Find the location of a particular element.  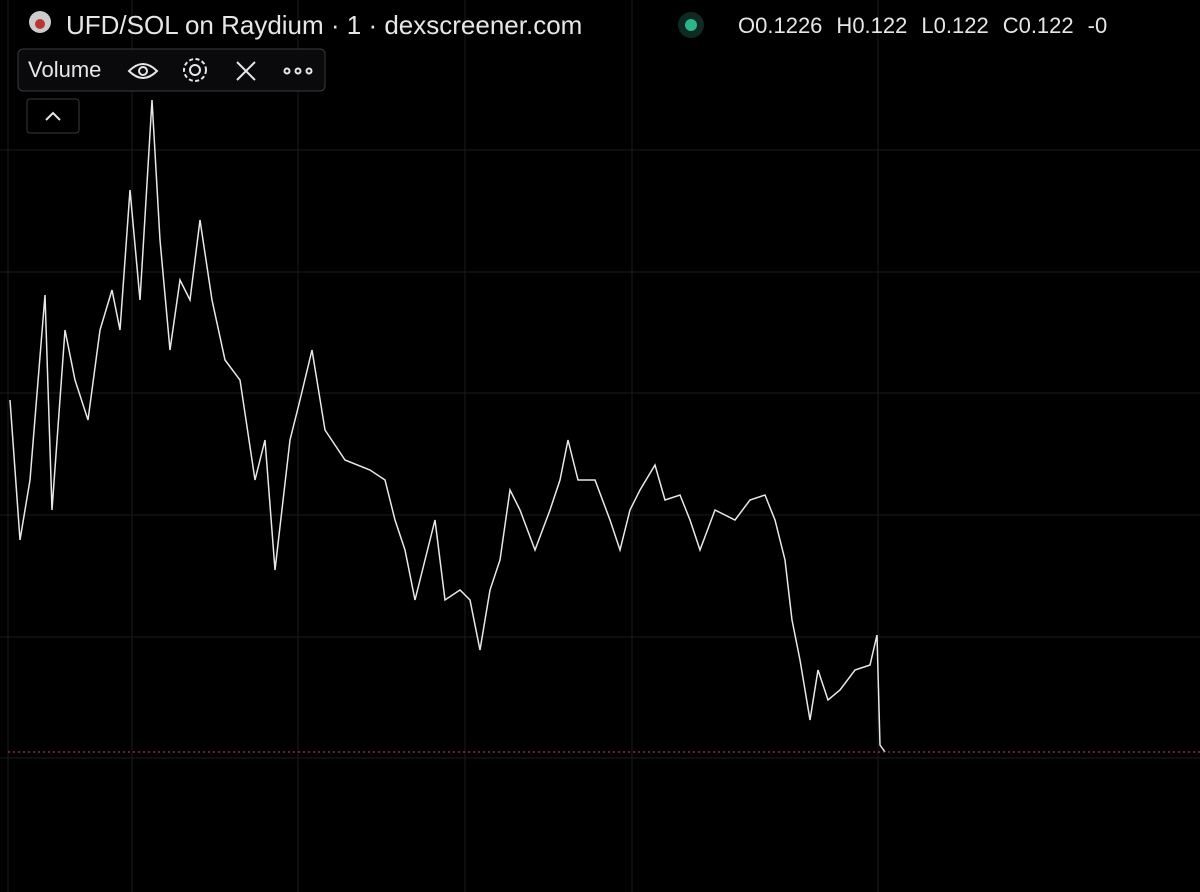

ohlc: O0.1226 H0.122 L0.122 C0.122 -0 is located at coordinates (922, 25).